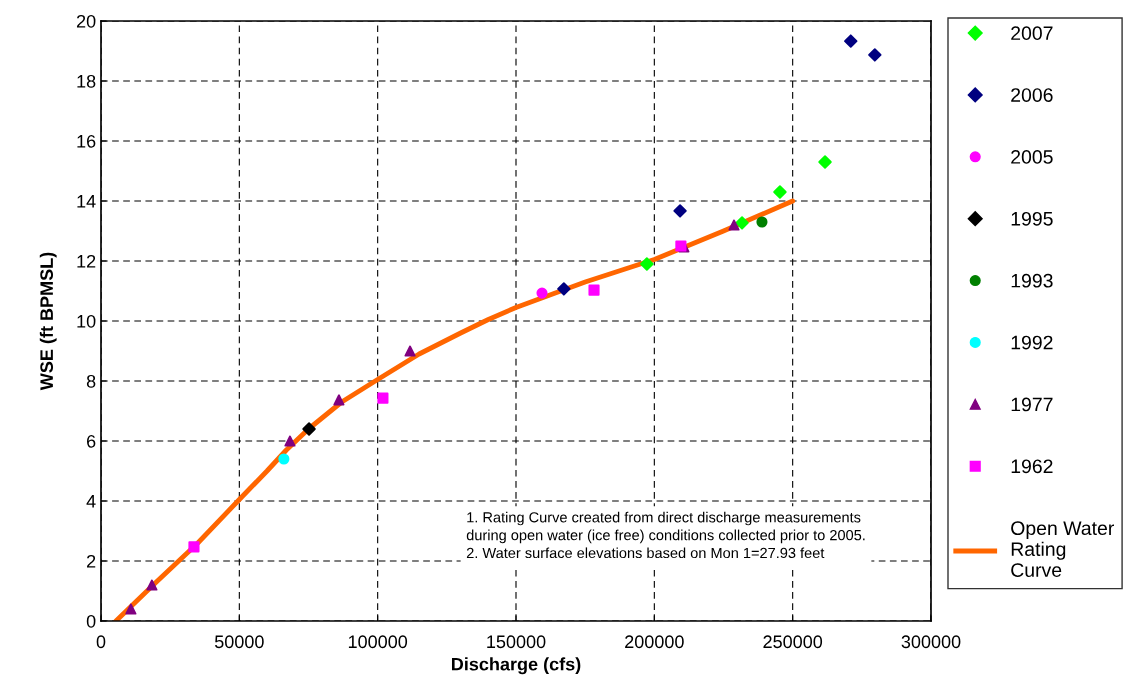 The width and height of the screenshot is (1131, 696). Describe the element at coordinates (1032, 33) in the screenshot. I see `legend-label: 2007` at that location.